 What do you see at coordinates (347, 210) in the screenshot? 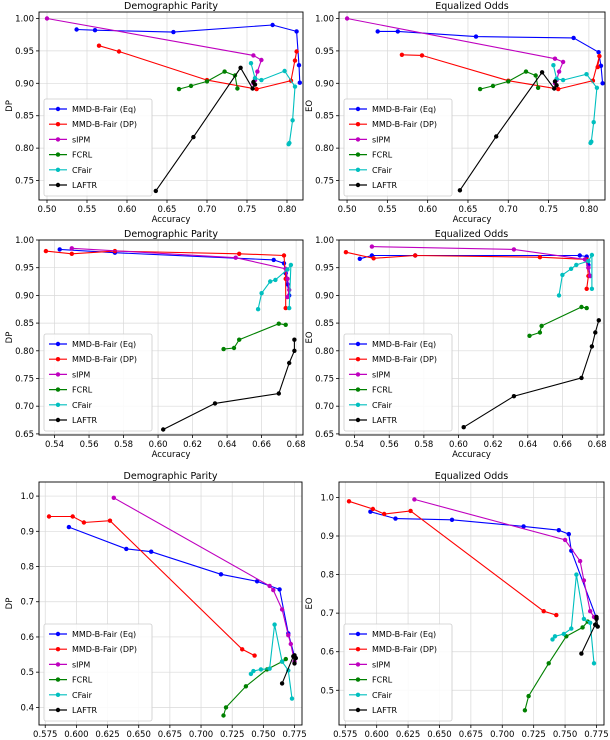
I see `x-tick-label: 0.50` at bounding box center [347, 210].